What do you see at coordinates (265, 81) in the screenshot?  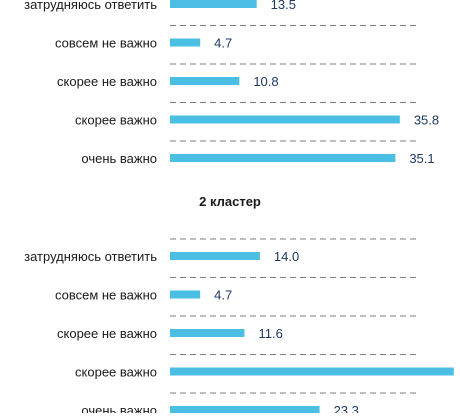 I see `value-label: 10.8` at bounding box center [265, 81].